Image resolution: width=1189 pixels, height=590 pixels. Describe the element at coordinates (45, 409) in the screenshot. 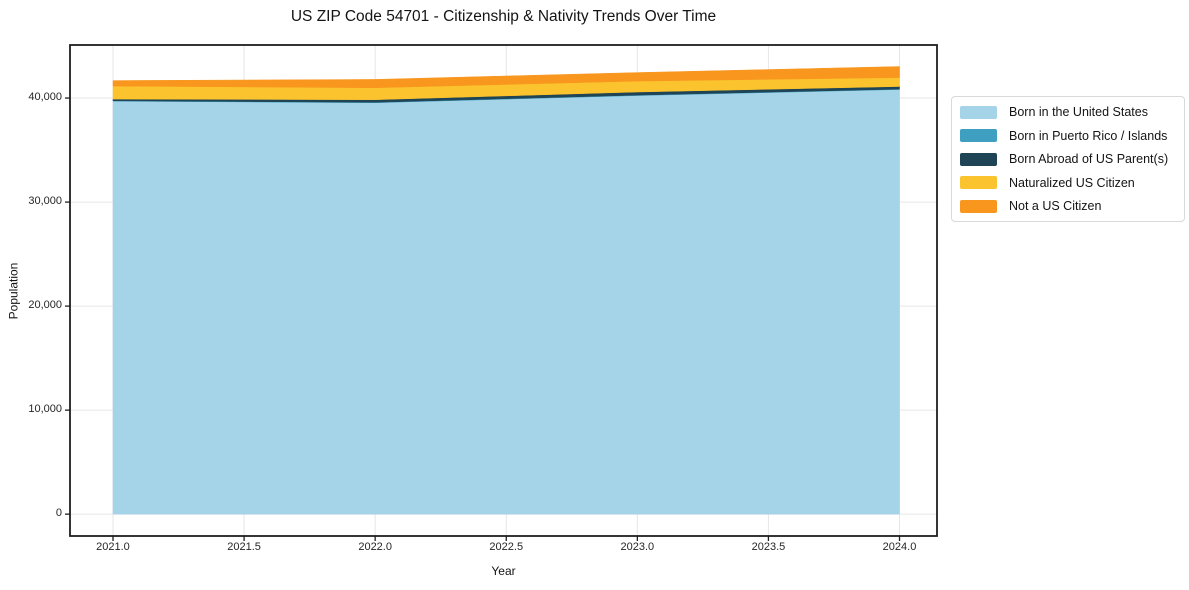

I see `y-tick-label: 10,000` at that location.